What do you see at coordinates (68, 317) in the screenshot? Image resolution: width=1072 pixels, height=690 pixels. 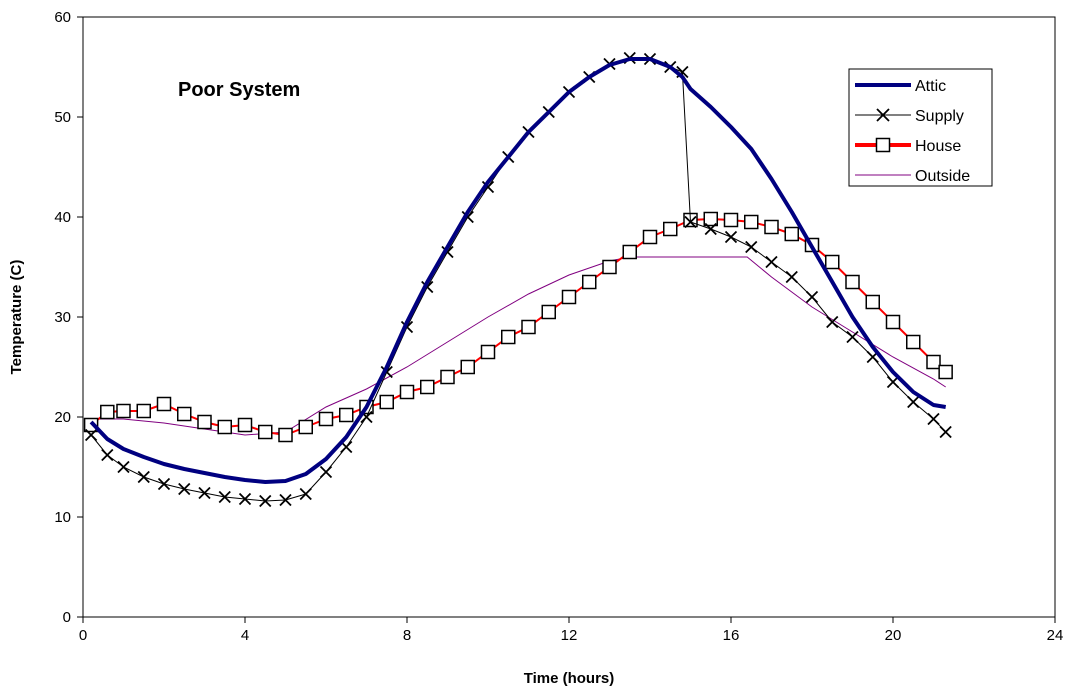 I see `y-axis: 0 10 20 30 40 50 60` at bounding box center [68, 317].